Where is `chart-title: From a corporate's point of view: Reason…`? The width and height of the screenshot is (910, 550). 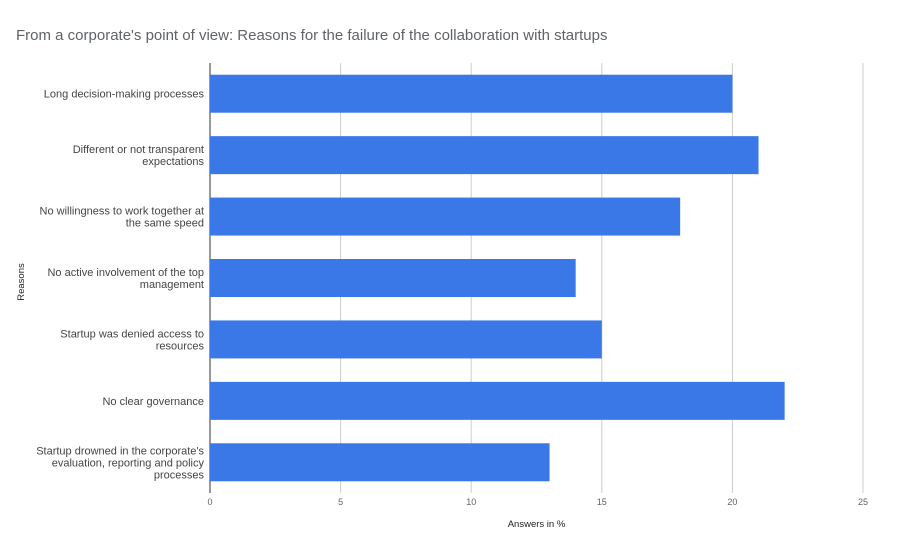
chart-title: From a corporate's point of view: Reason… is located at coordinates (312, 35).